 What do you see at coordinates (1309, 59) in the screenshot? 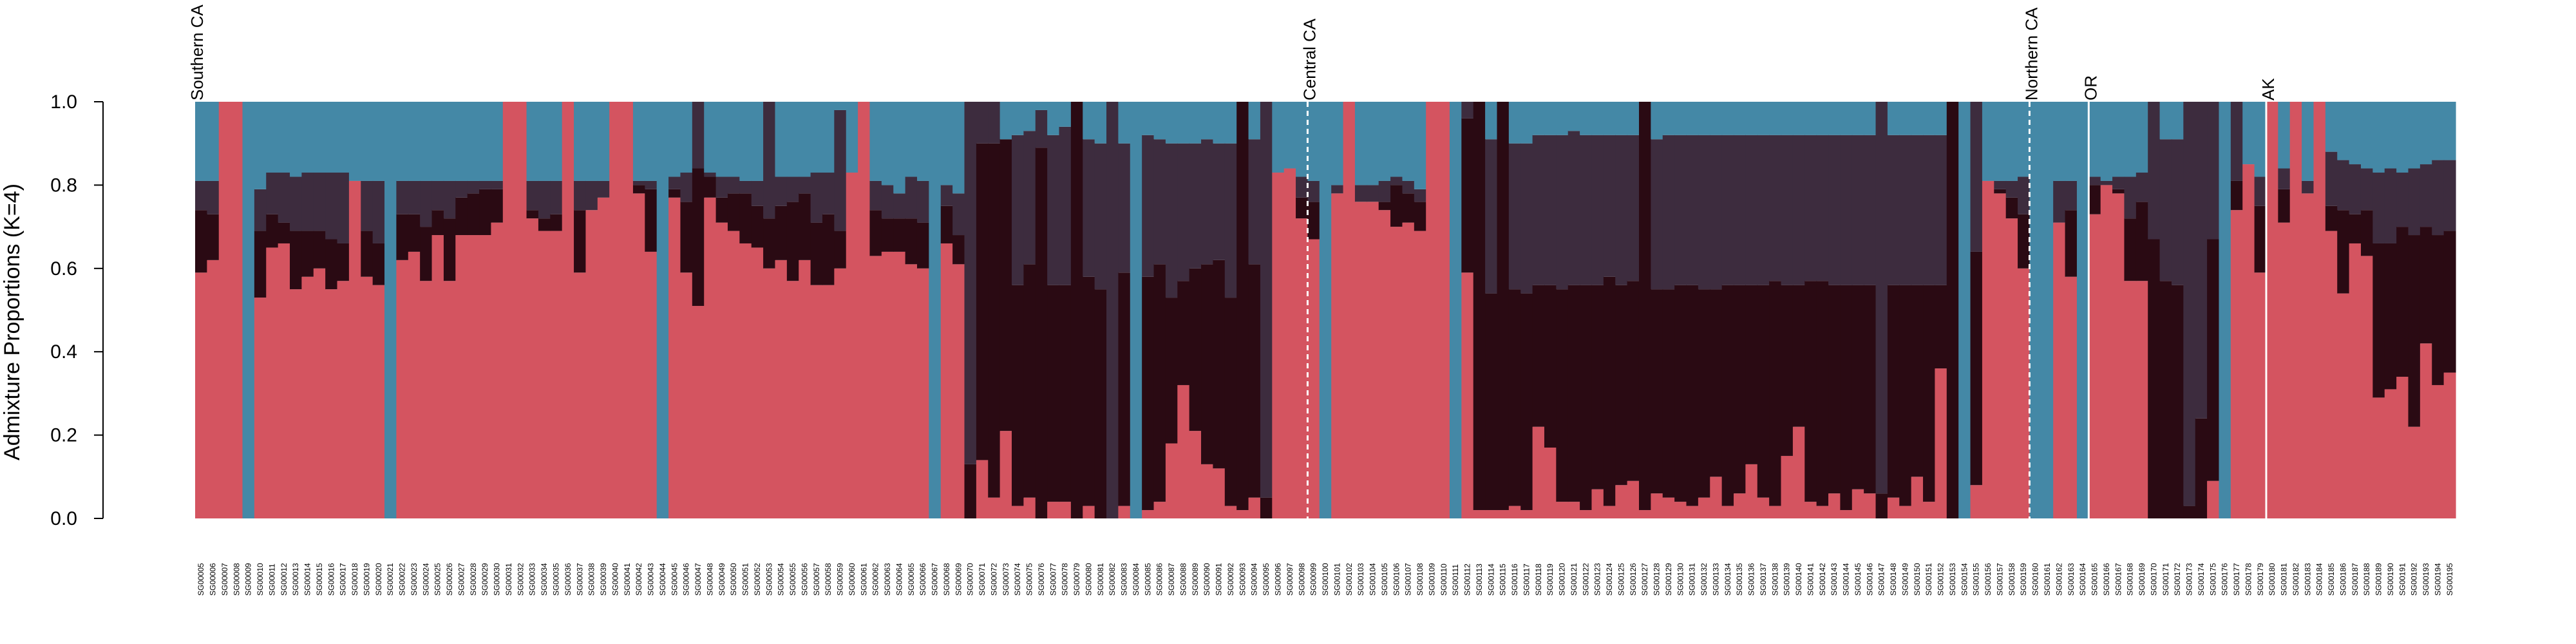
I see `population-label: Central CA` at bounding box center [1309, 59].